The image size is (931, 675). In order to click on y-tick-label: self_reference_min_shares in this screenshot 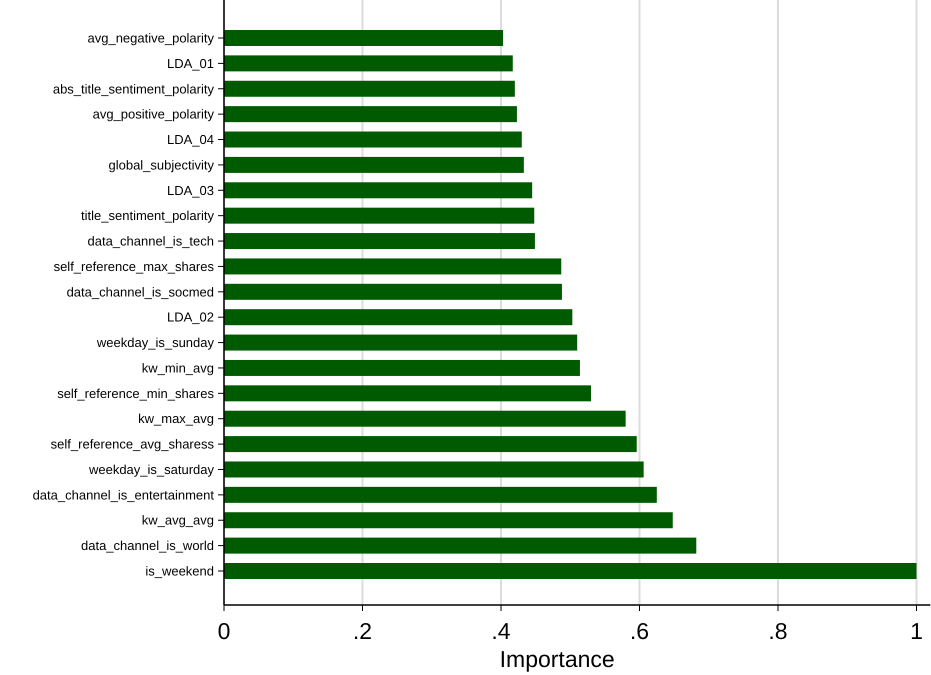, I will do `click(135, 393)`.